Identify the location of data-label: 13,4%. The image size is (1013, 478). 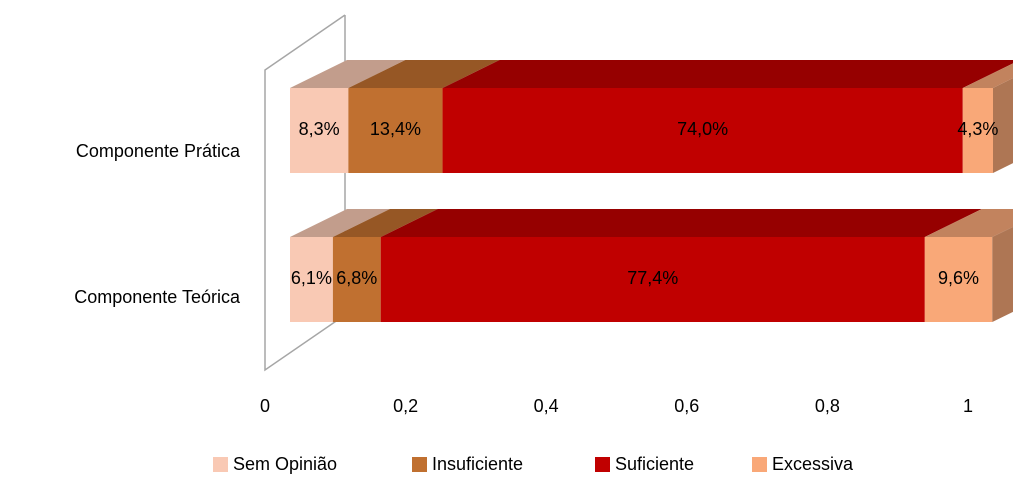
(395, 129).